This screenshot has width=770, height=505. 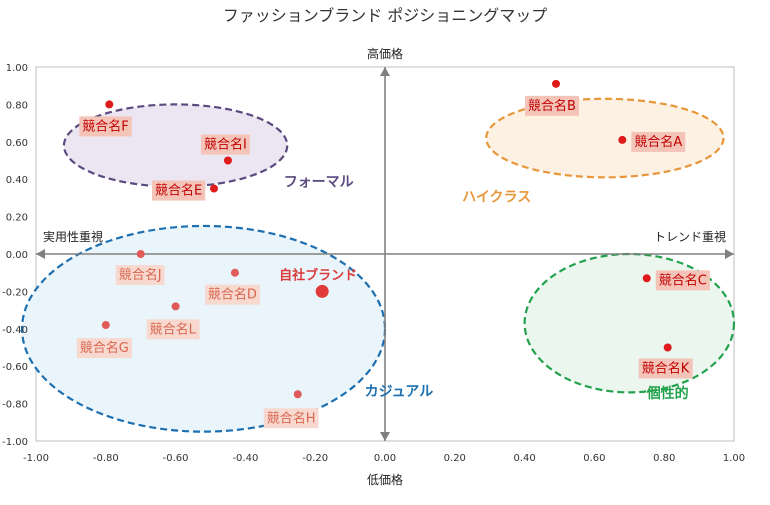 I want to click on x-tick-label: 0.00, so click(x=385, y=458).